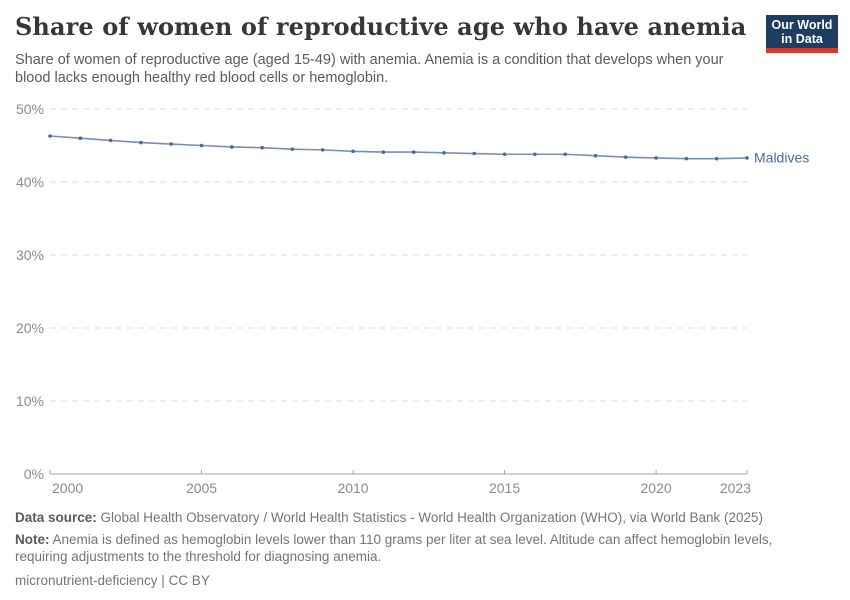 The width and height of the screenshot is (850, 600). What do you see at coordinates (34, 474) in the screenshot?
I see `y-tick-label-0: 0%` at bounding box center [34, 474].